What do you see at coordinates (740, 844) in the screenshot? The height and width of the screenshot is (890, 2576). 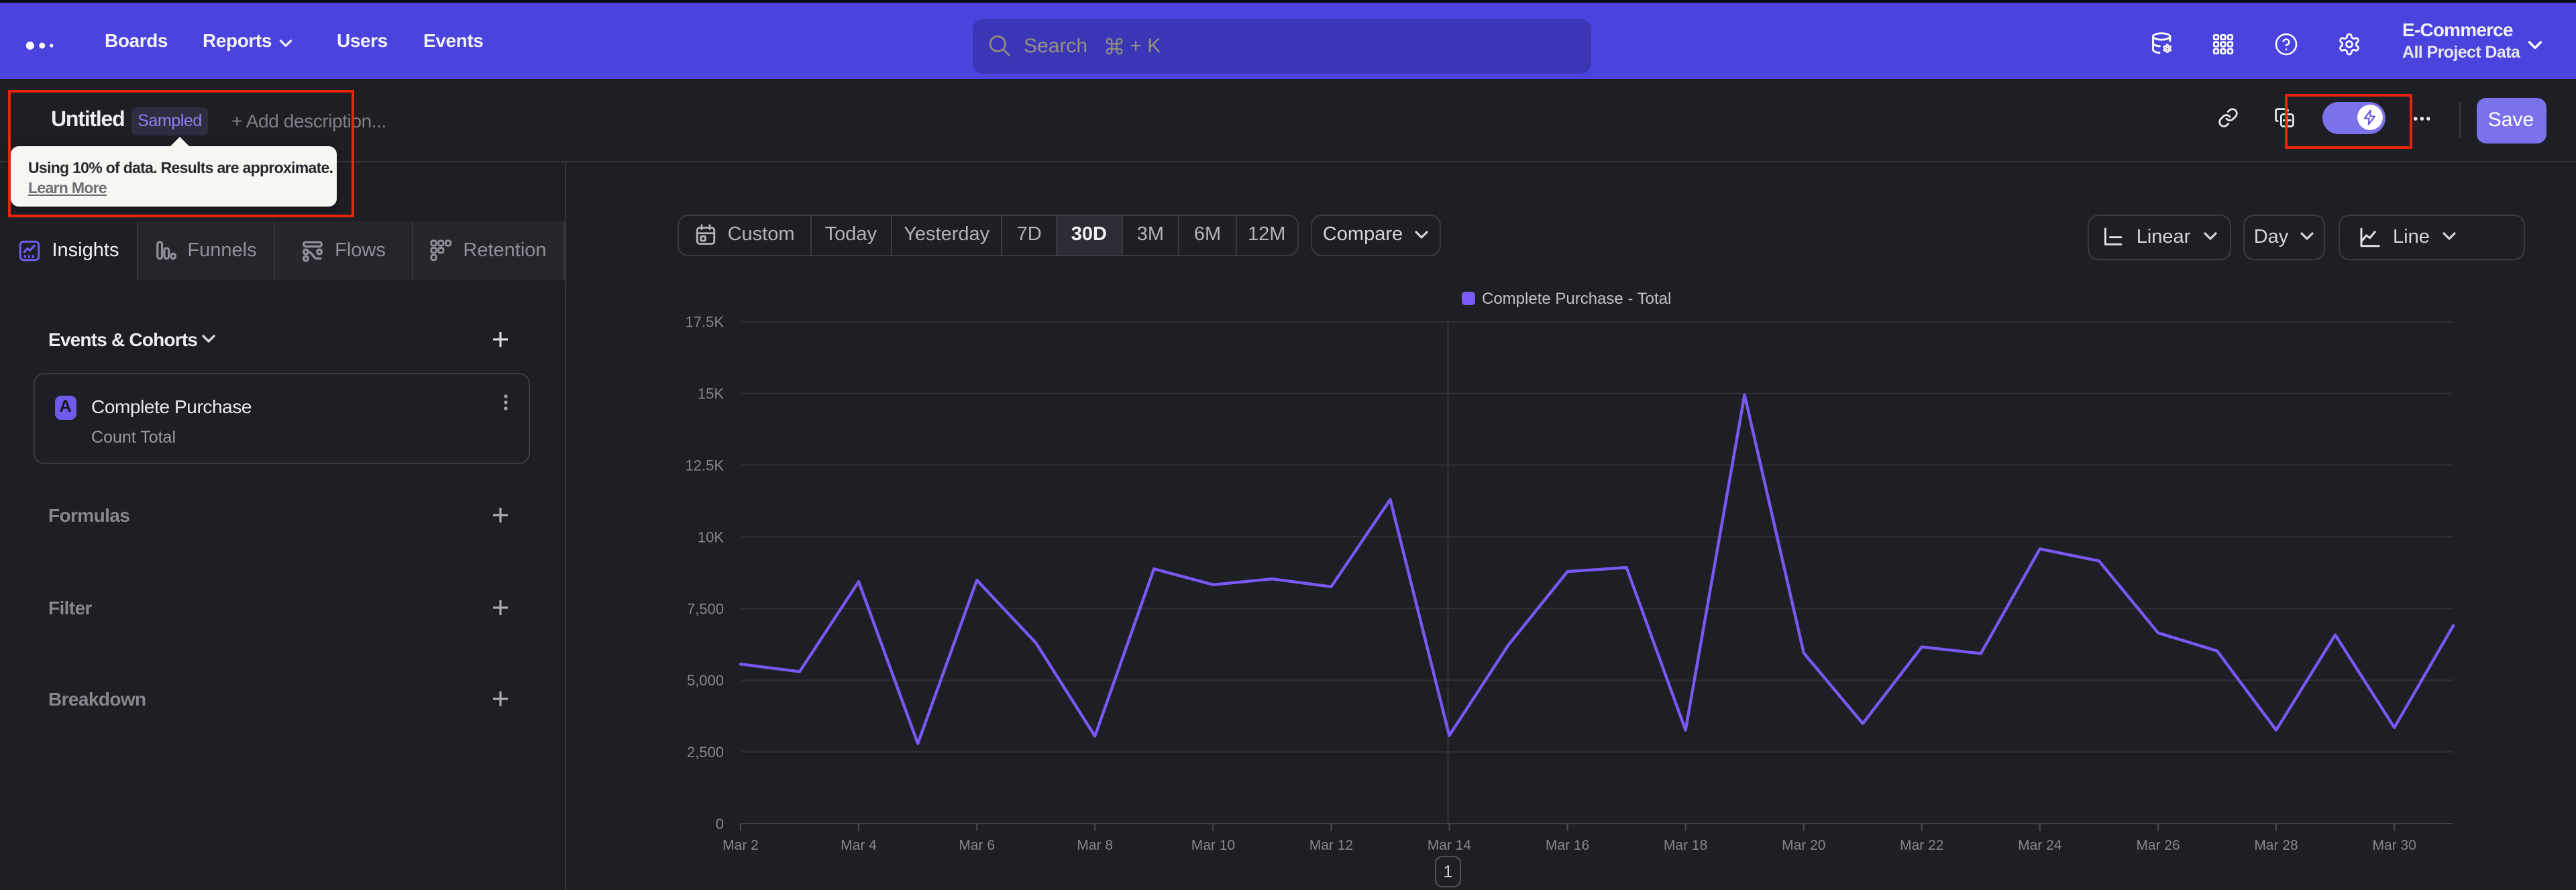 I see `svg-text: Mar 2` at bounding box center [740, 844].